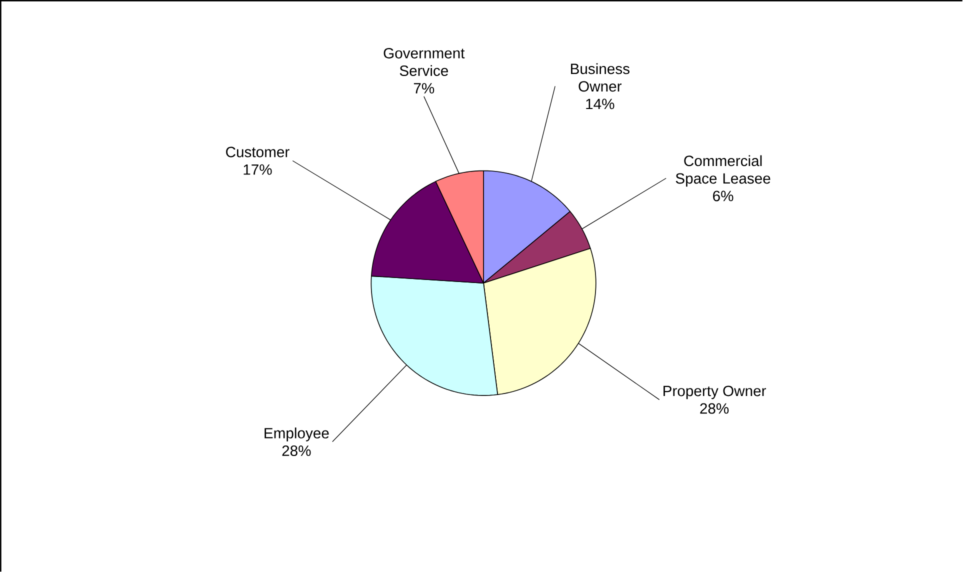  What do you see at coordinates (715, 392) in the screenshot?
I see `slice-label: Property Owner` at bounding box center [715, 392].